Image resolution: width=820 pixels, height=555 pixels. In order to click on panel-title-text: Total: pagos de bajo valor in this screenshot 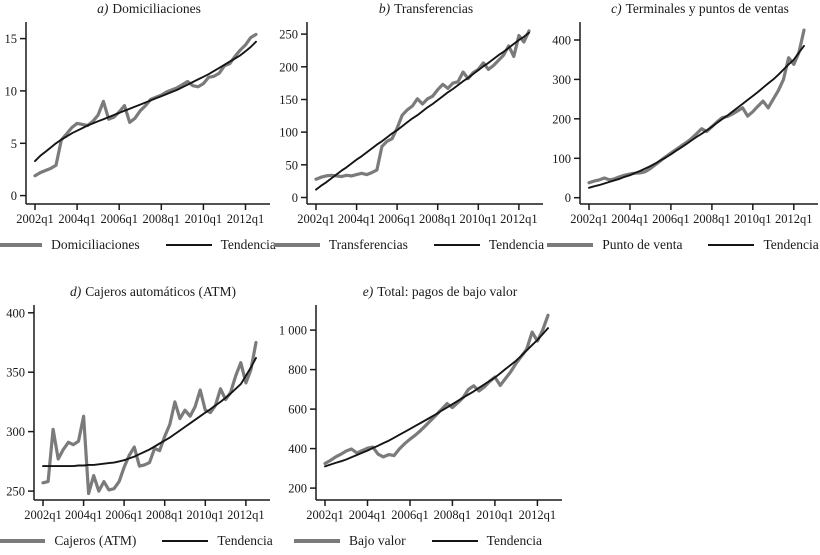, I will do `click(447, 291)`.